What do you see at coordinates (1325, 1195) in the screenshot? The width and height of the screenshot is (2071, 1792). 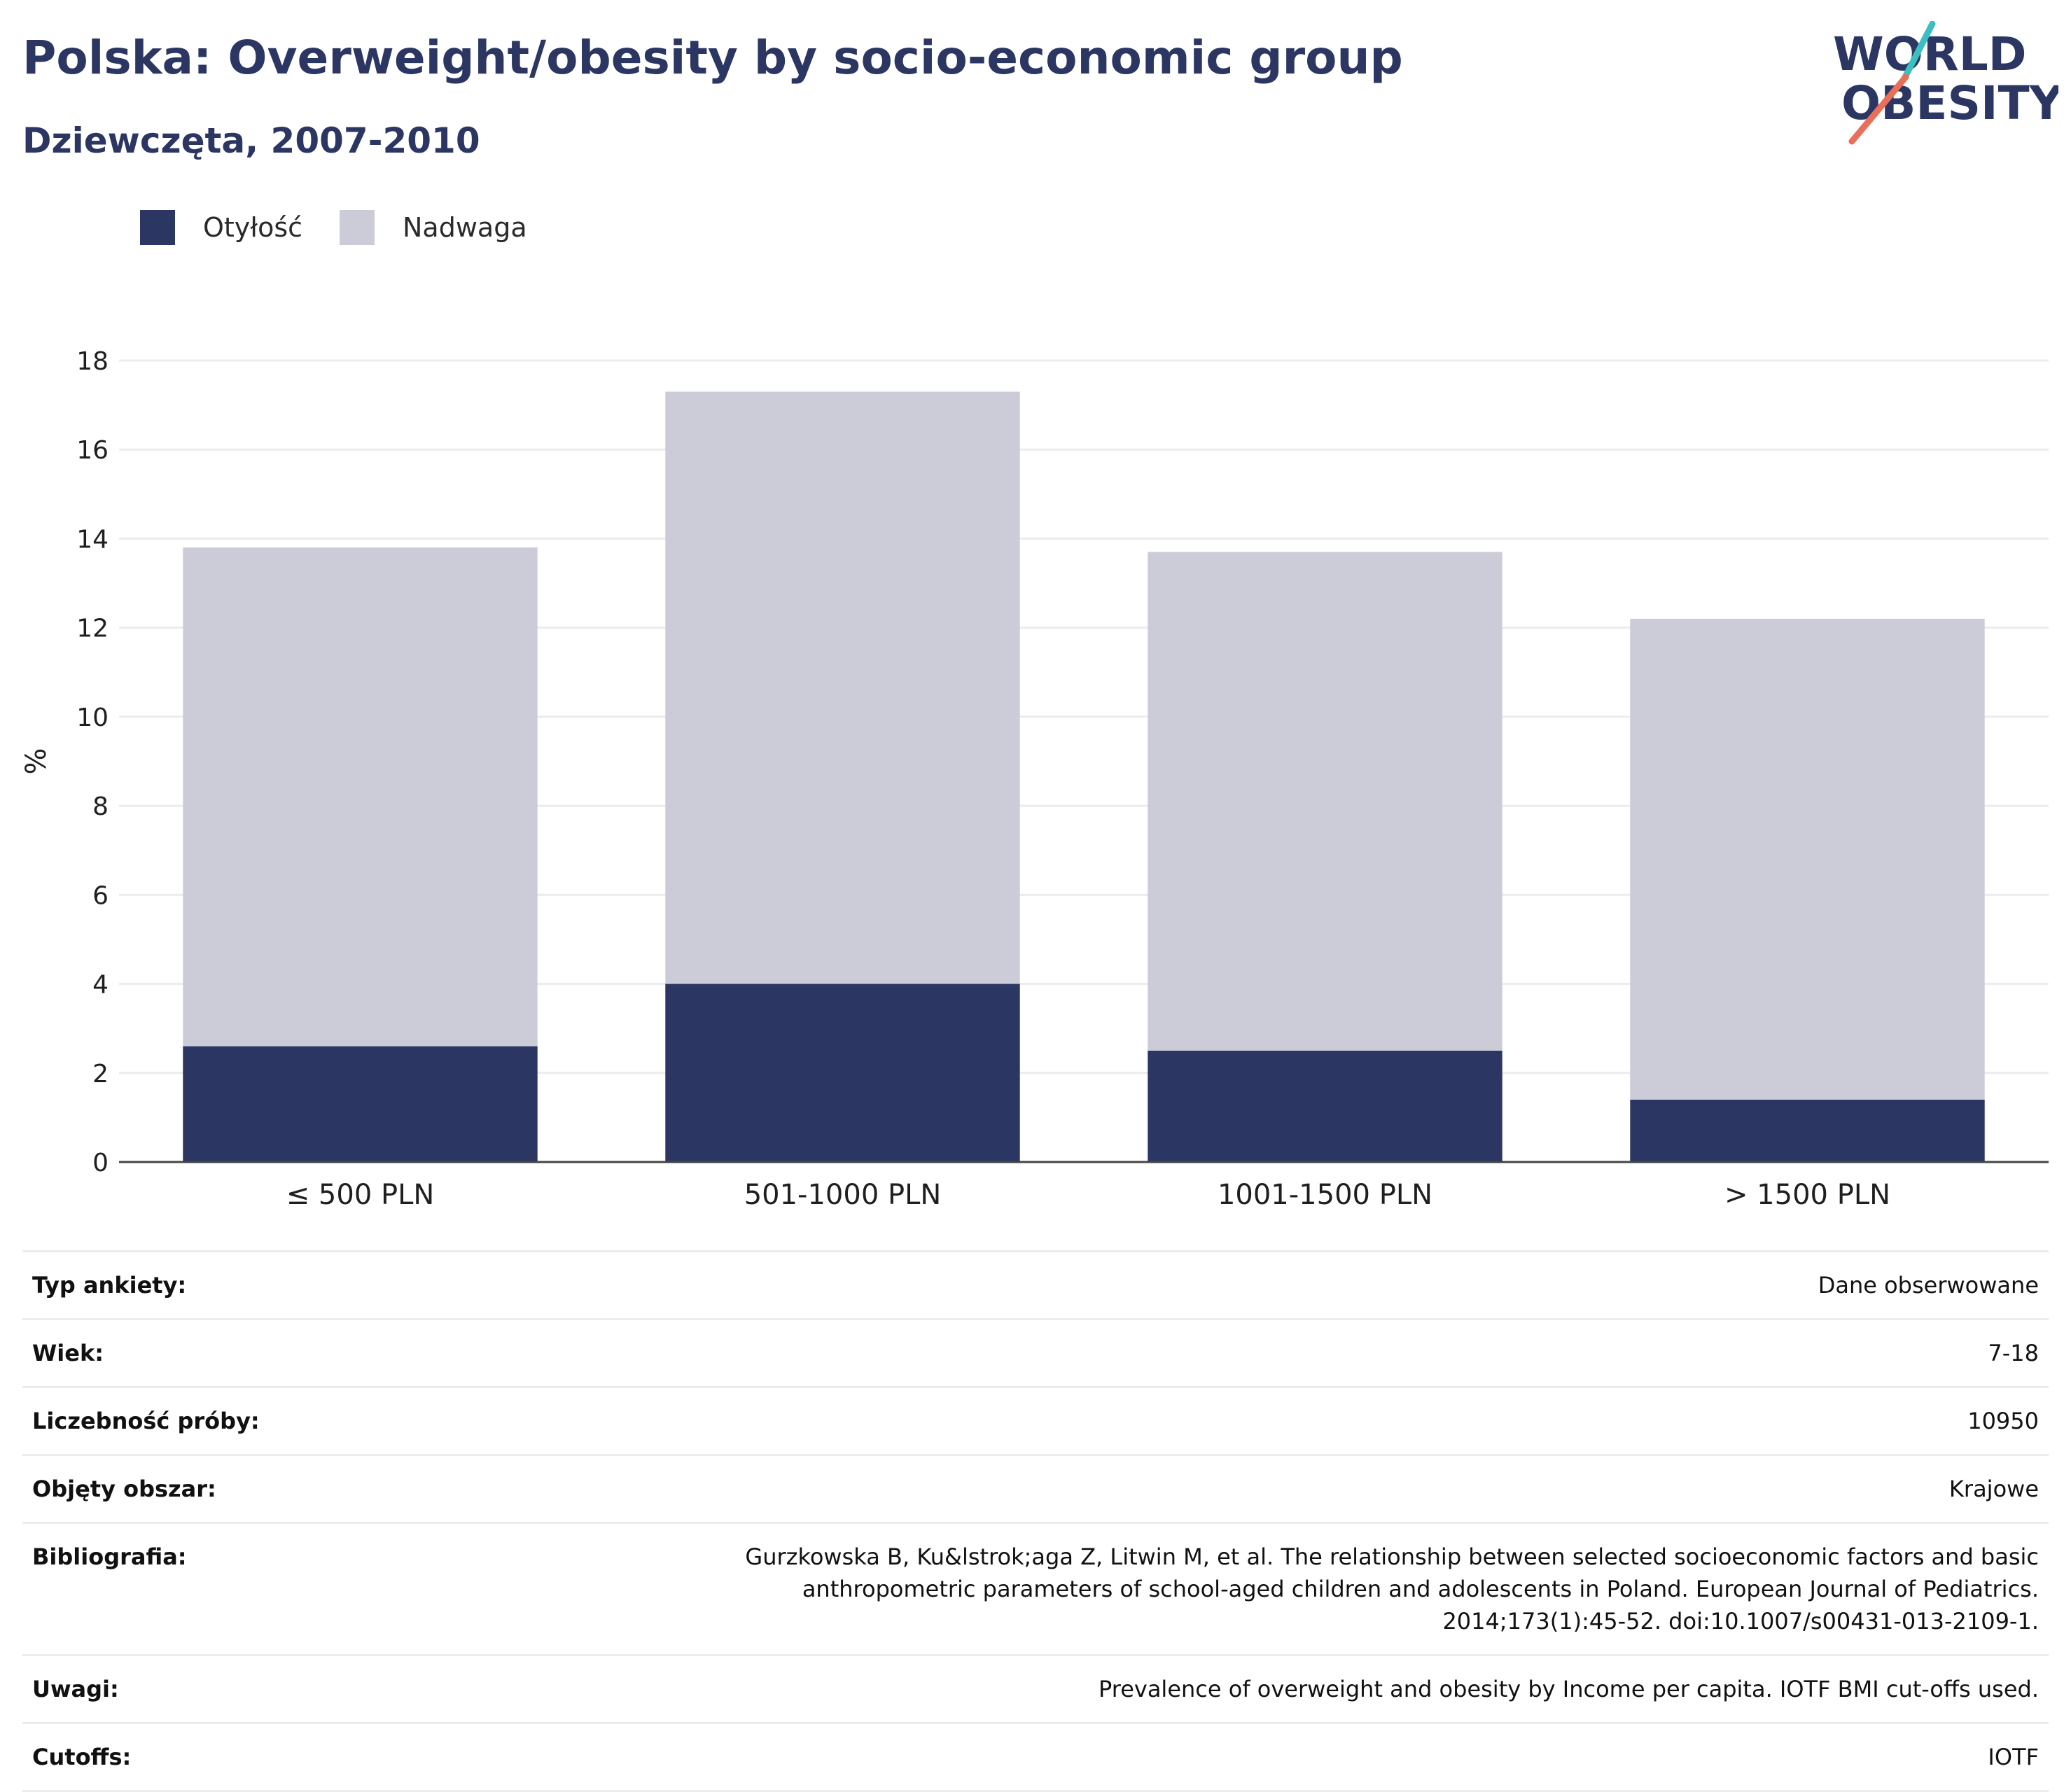 I see `x-tick-label: 1001-1500 PLN` at bounding box center [1325, 1195].